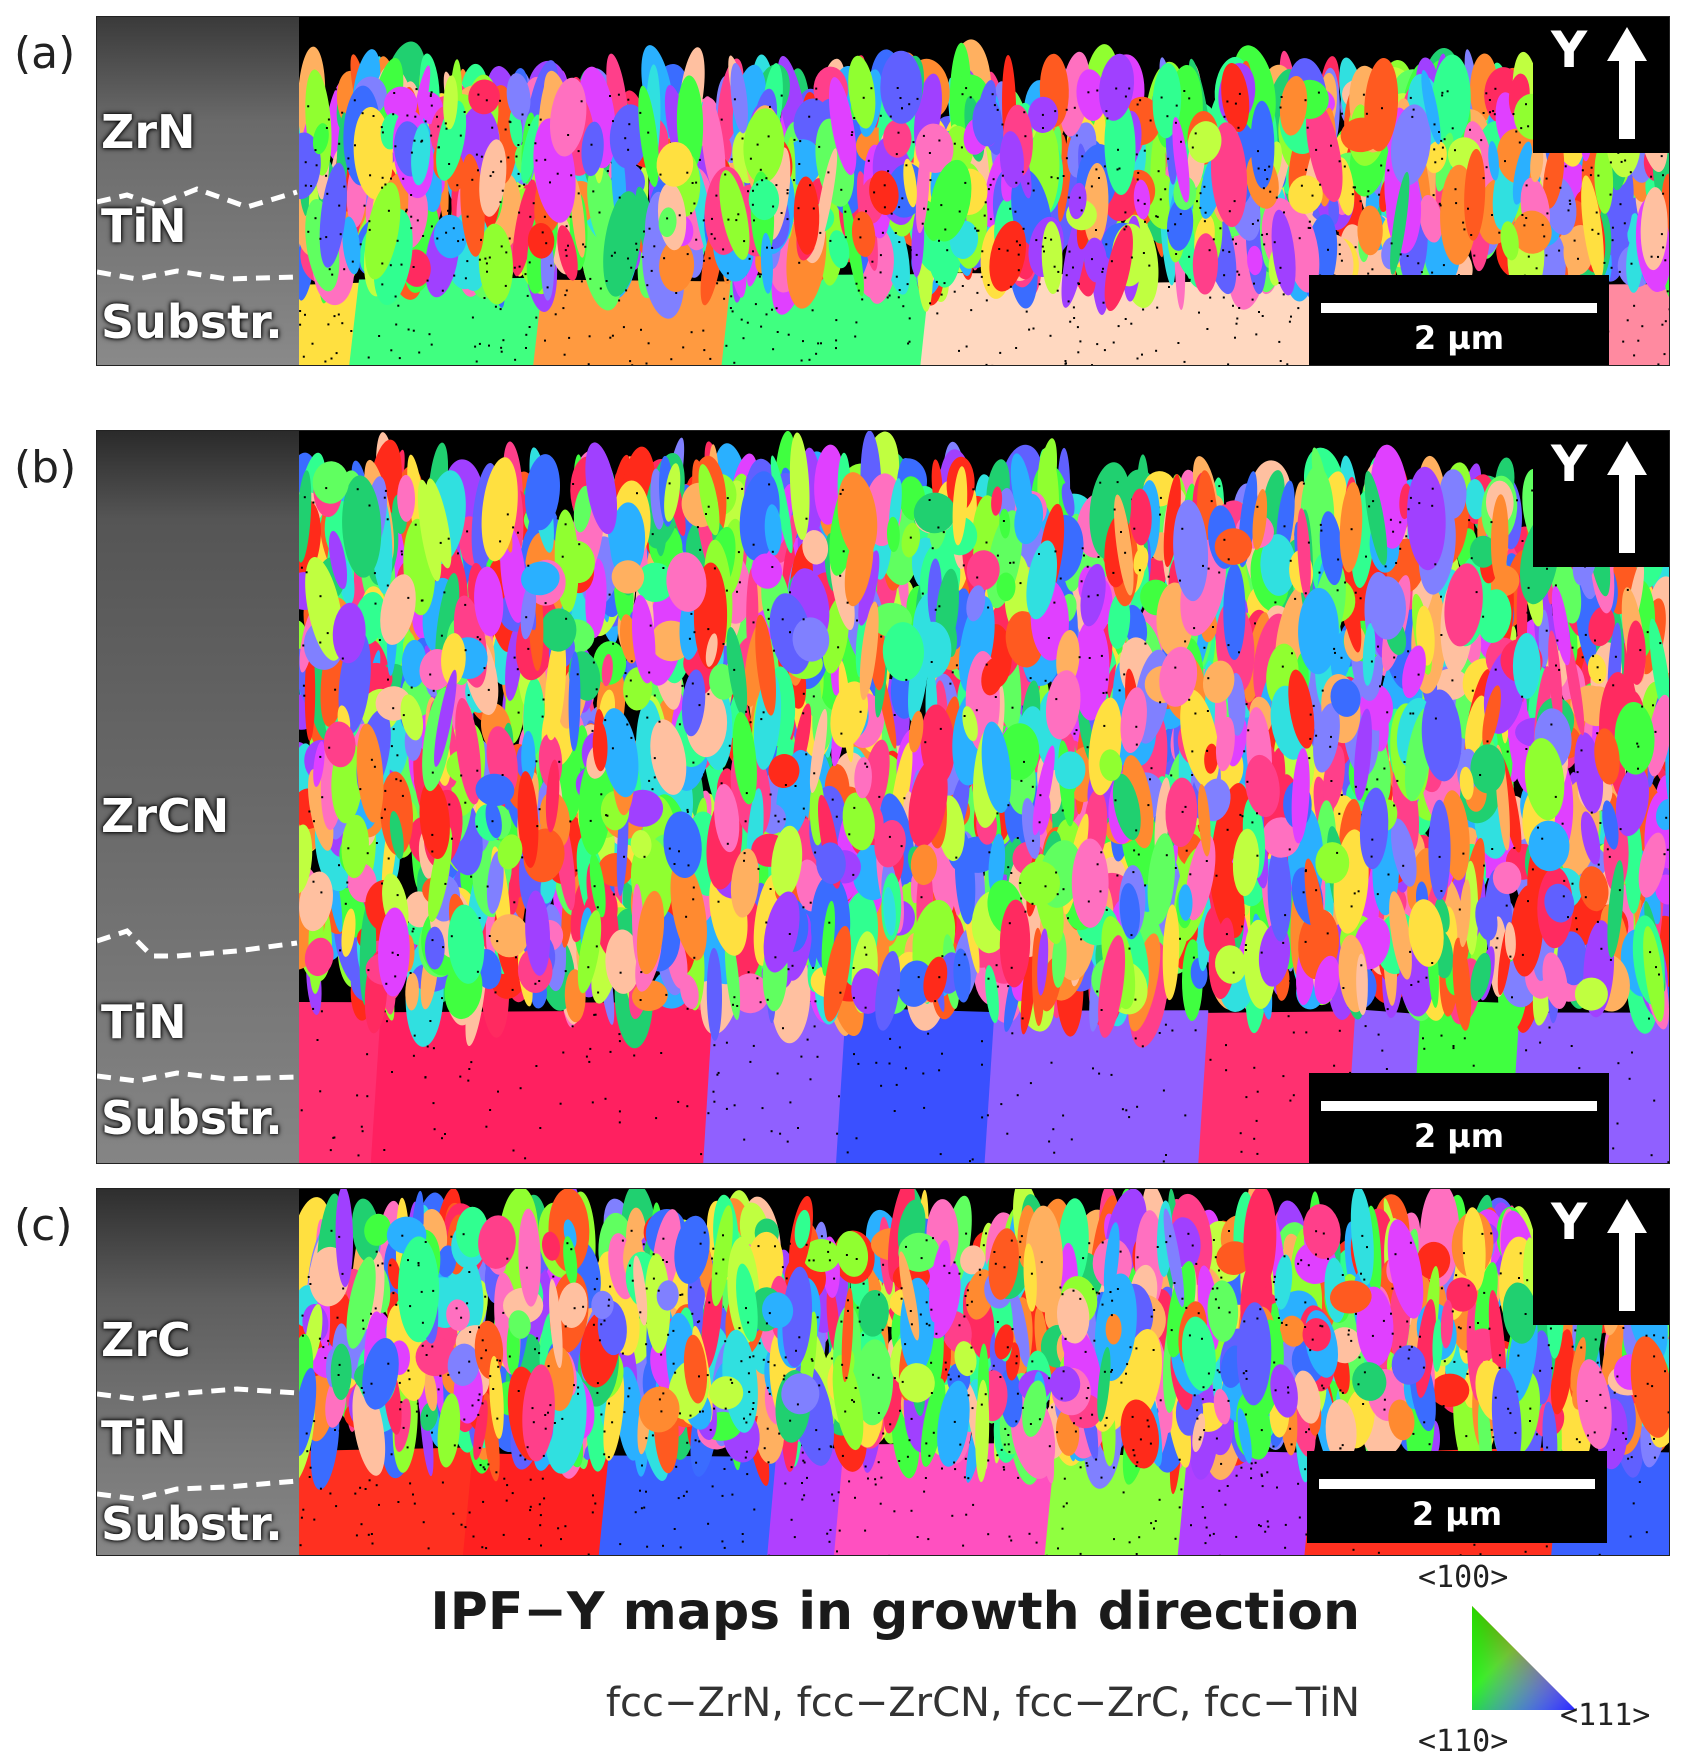 This screenshot has height=1763, width=1690. What do you see at coordinates (198, 797) in the screenshot?
I see `sem-graphic-b` at bounding box center [198, 797].